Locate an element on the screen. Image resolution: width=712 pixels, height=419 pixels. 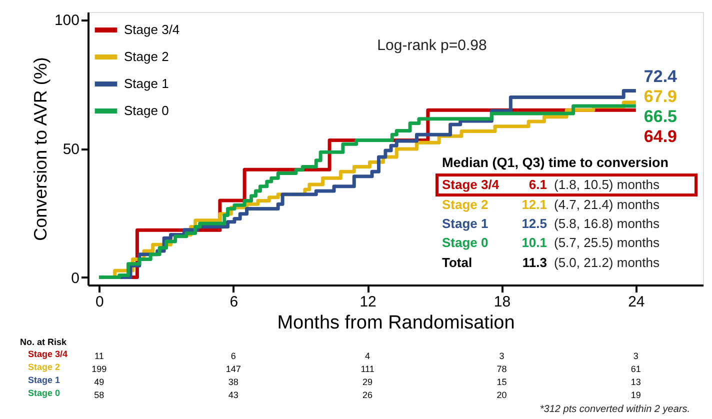
text: 38 is located at coordinates (233, 382).